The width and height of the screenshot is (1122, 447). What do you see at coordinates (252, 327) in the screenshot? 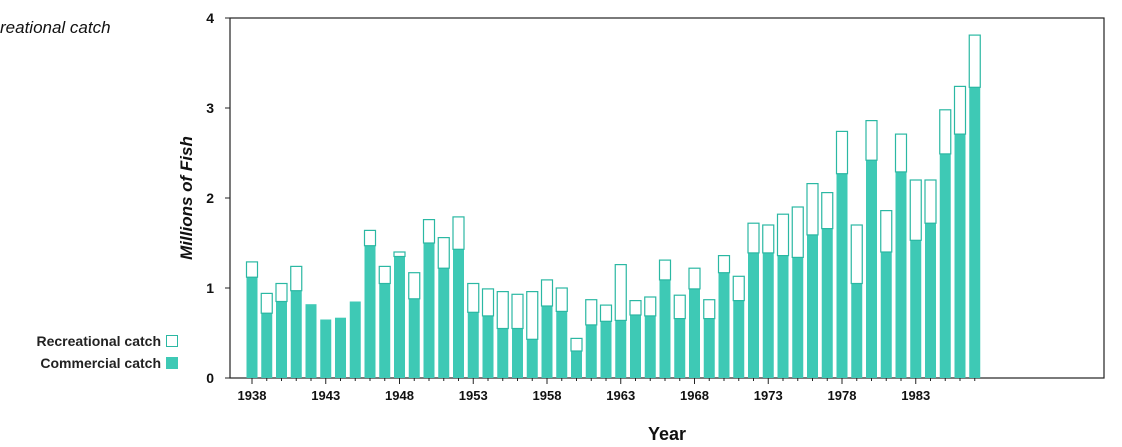
I see `bar-commercial-1938` at bounding box center [252, 327].